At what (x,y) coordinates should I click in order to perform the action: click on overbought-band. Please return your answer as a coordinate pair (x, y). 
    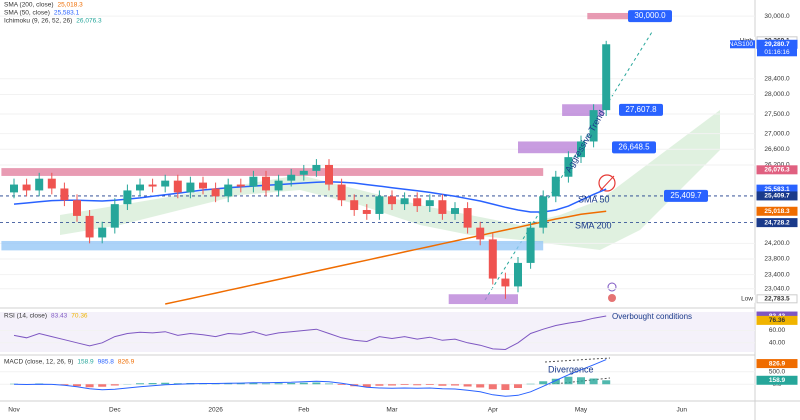
    Looking at the image, I should click on (377, 332).